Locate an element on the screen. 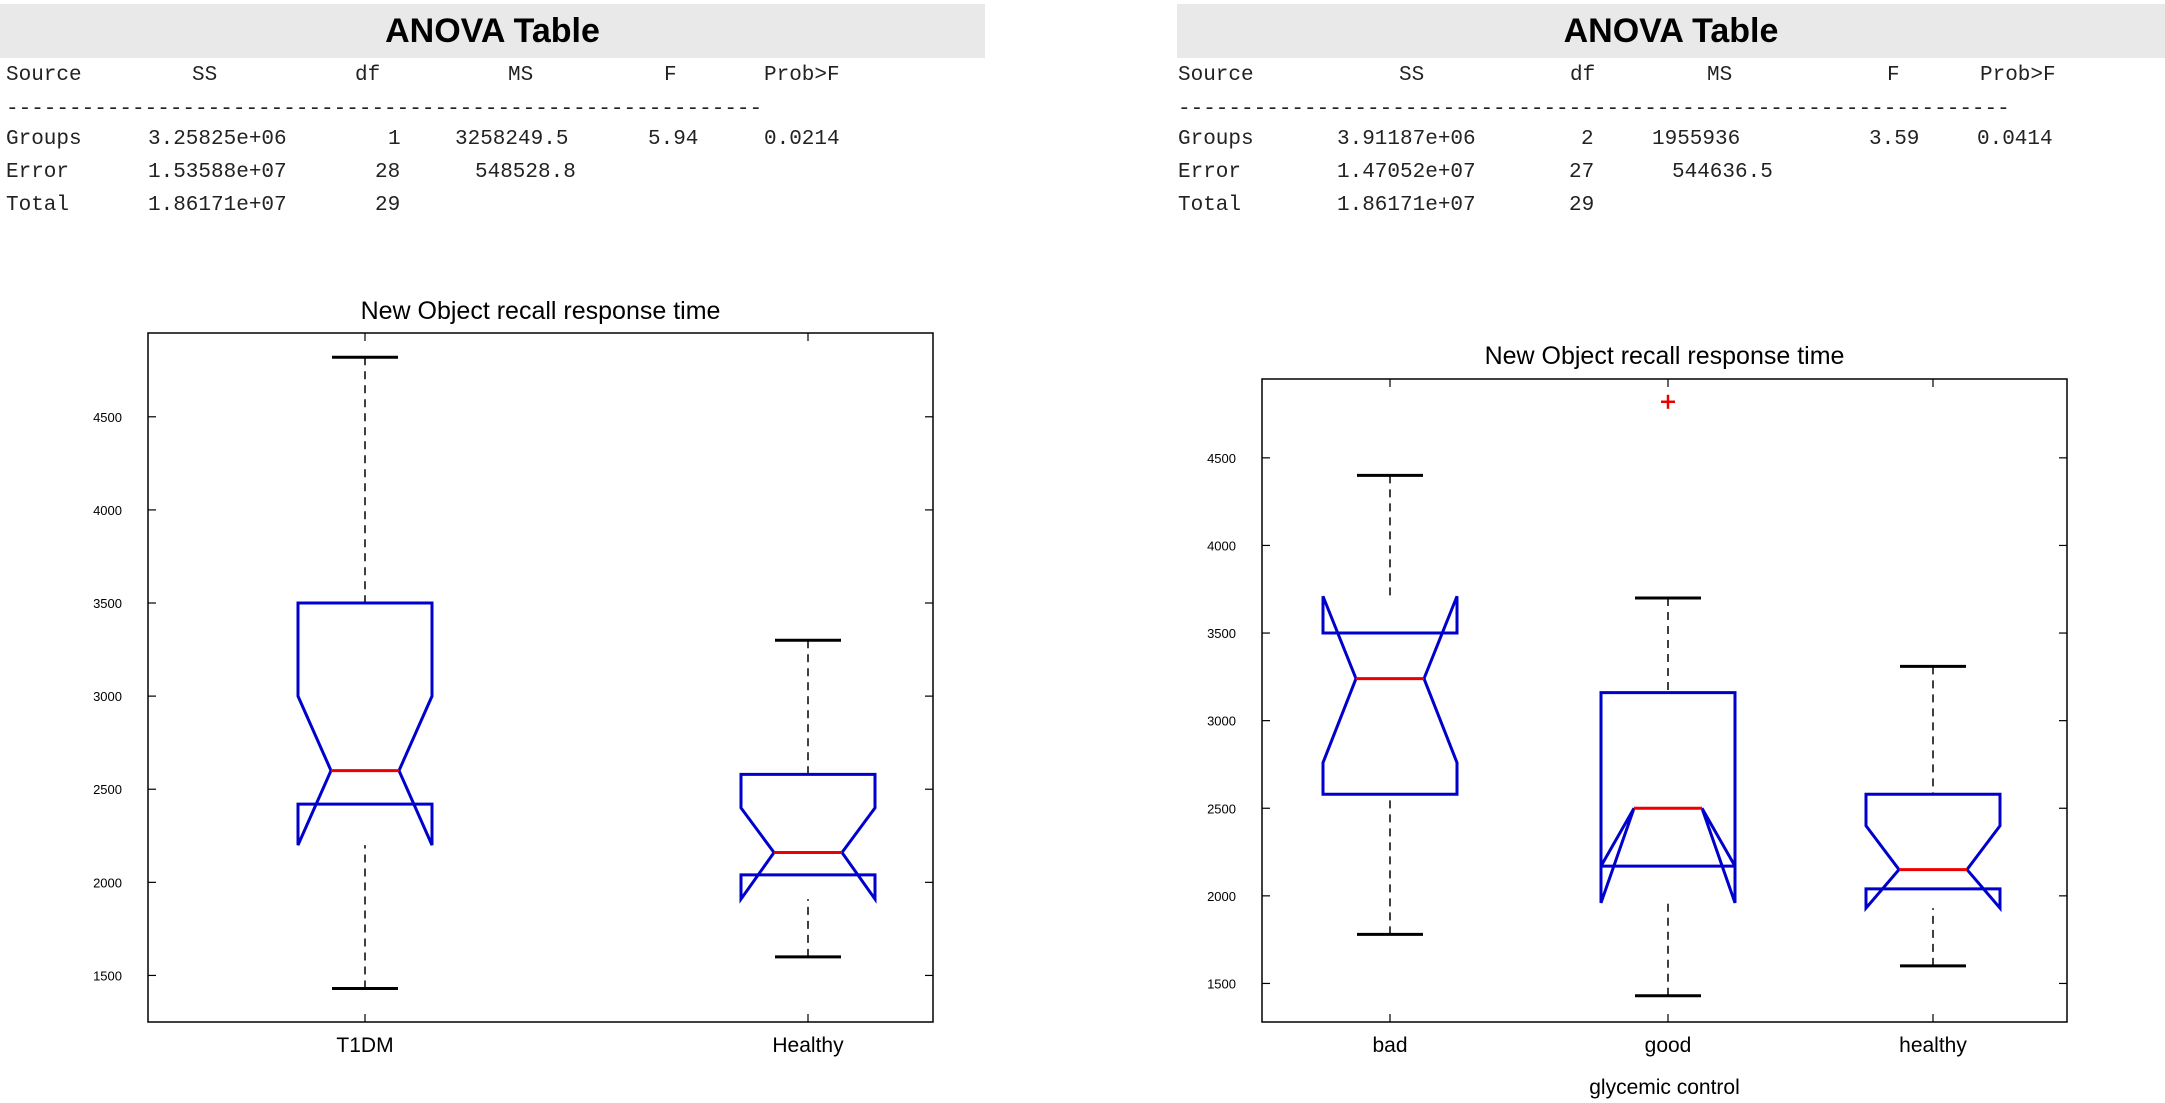 Image resolution: width=2165 pixels, height=1103 pixels. anova-row-error-df: 28 is located at coordinates (388, 172).